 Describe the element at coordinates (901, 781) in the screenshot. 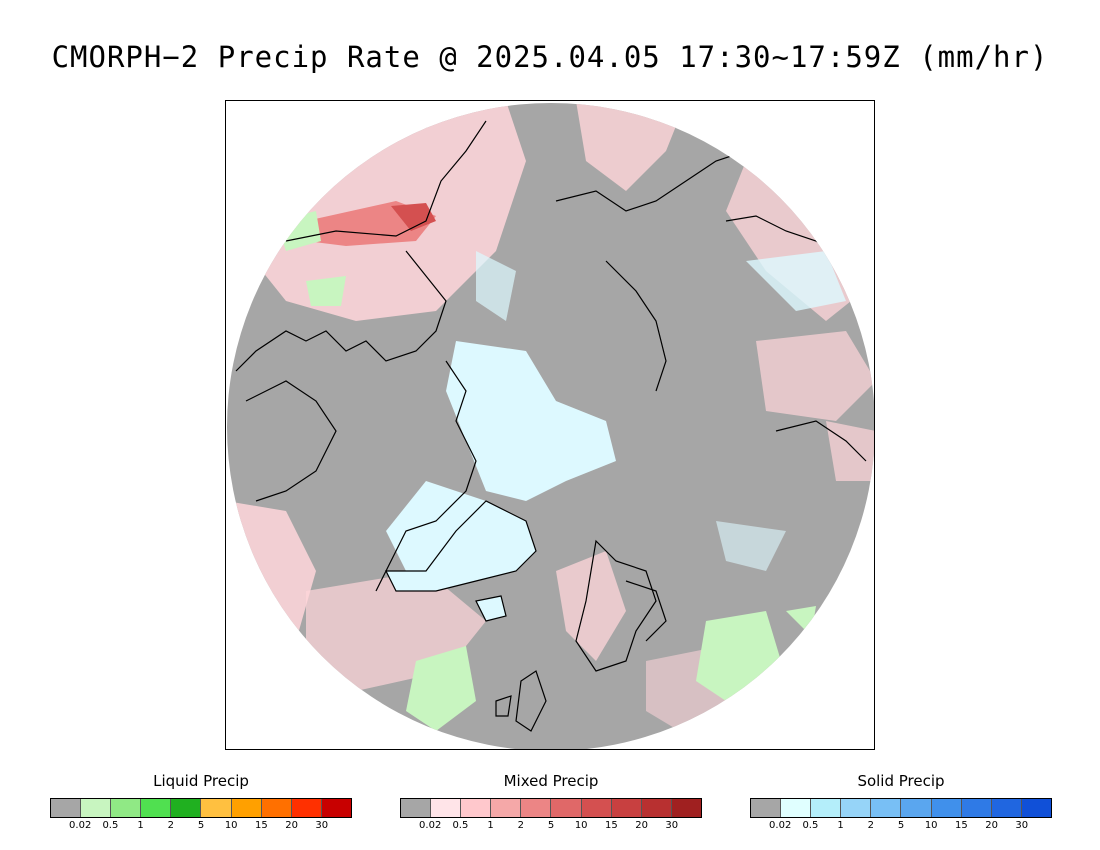

I see `legend-title: Solid Precip` at that location.